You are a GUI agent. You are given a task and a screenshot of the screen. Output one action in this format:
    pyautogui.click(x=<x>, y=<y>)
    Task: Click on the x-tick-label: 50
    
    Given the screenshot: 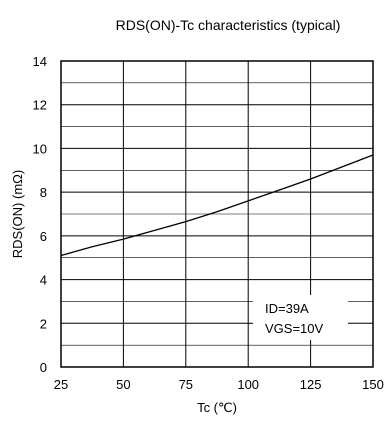 What is the action you would take?
    pyautogui.click(x=123, y=384)
    